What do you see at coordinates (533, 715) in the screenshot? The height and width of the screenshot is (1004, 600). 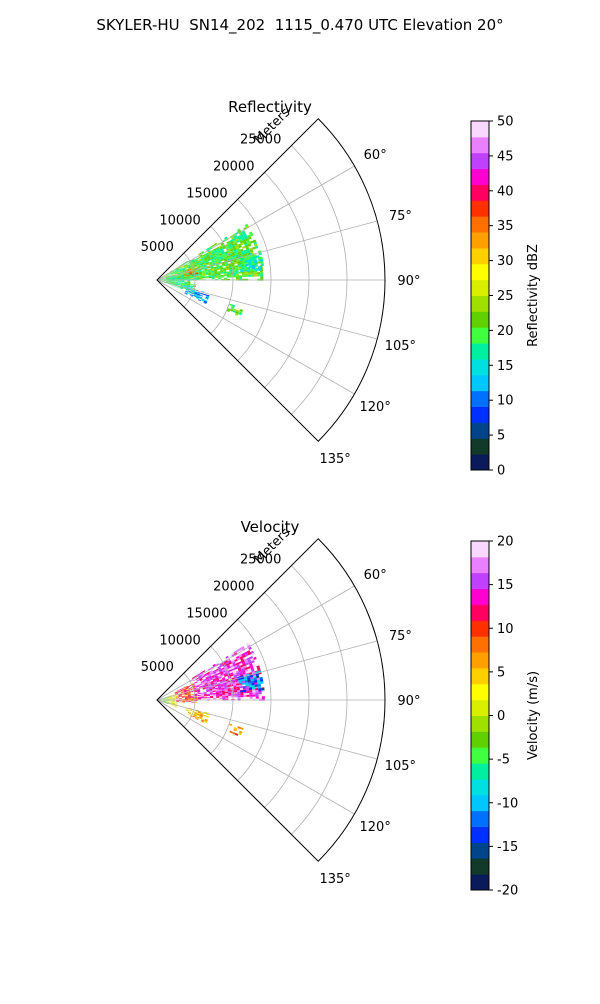 I see `colorbar-label: Velocity (m/s)` at bounding box center [533, 715].